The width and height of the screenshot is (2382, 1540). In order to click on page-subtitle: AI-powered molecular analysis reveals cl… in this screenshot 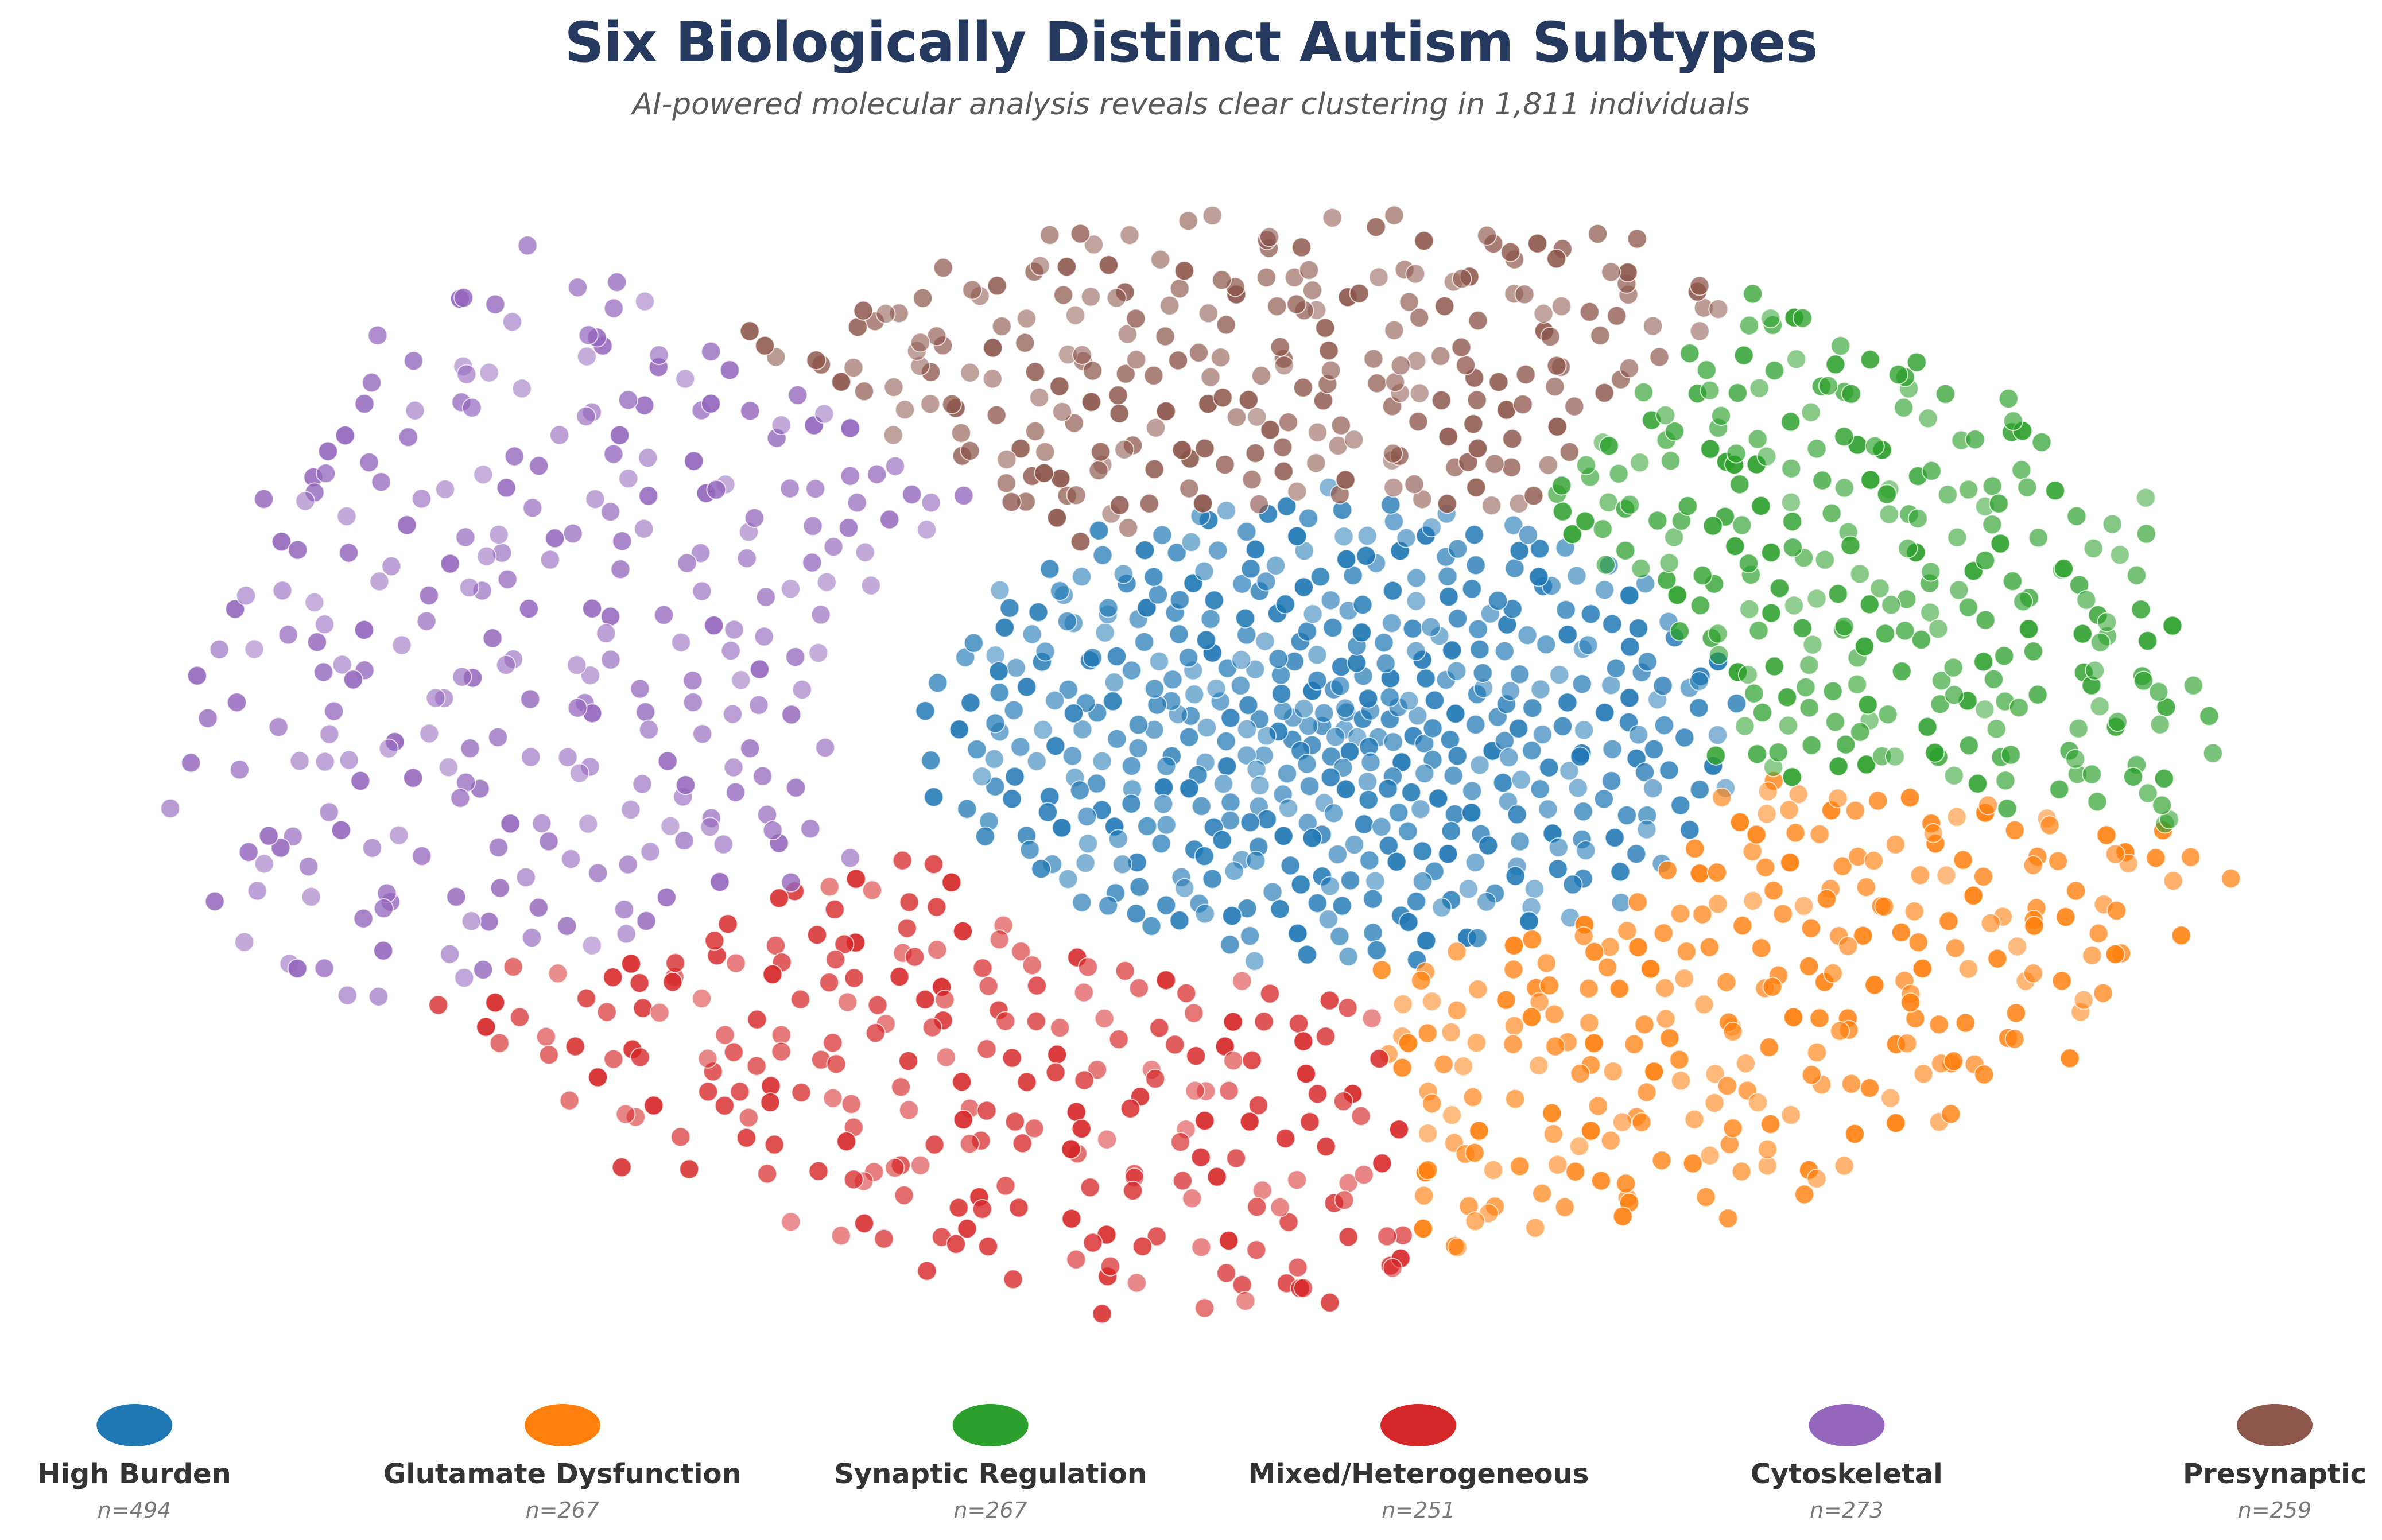, I will do `click(1191, 104)`.